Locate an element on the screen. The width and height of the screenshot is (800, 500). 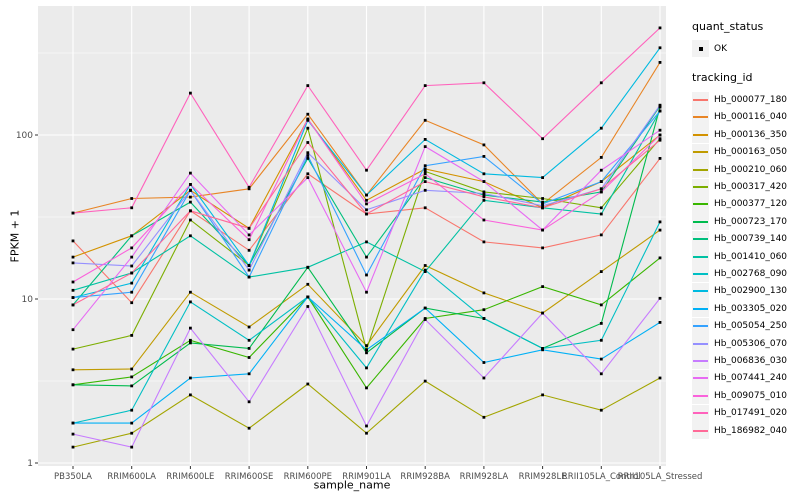
legend-item-label: Hb_009075_010 is located at coordinates (751, 395).